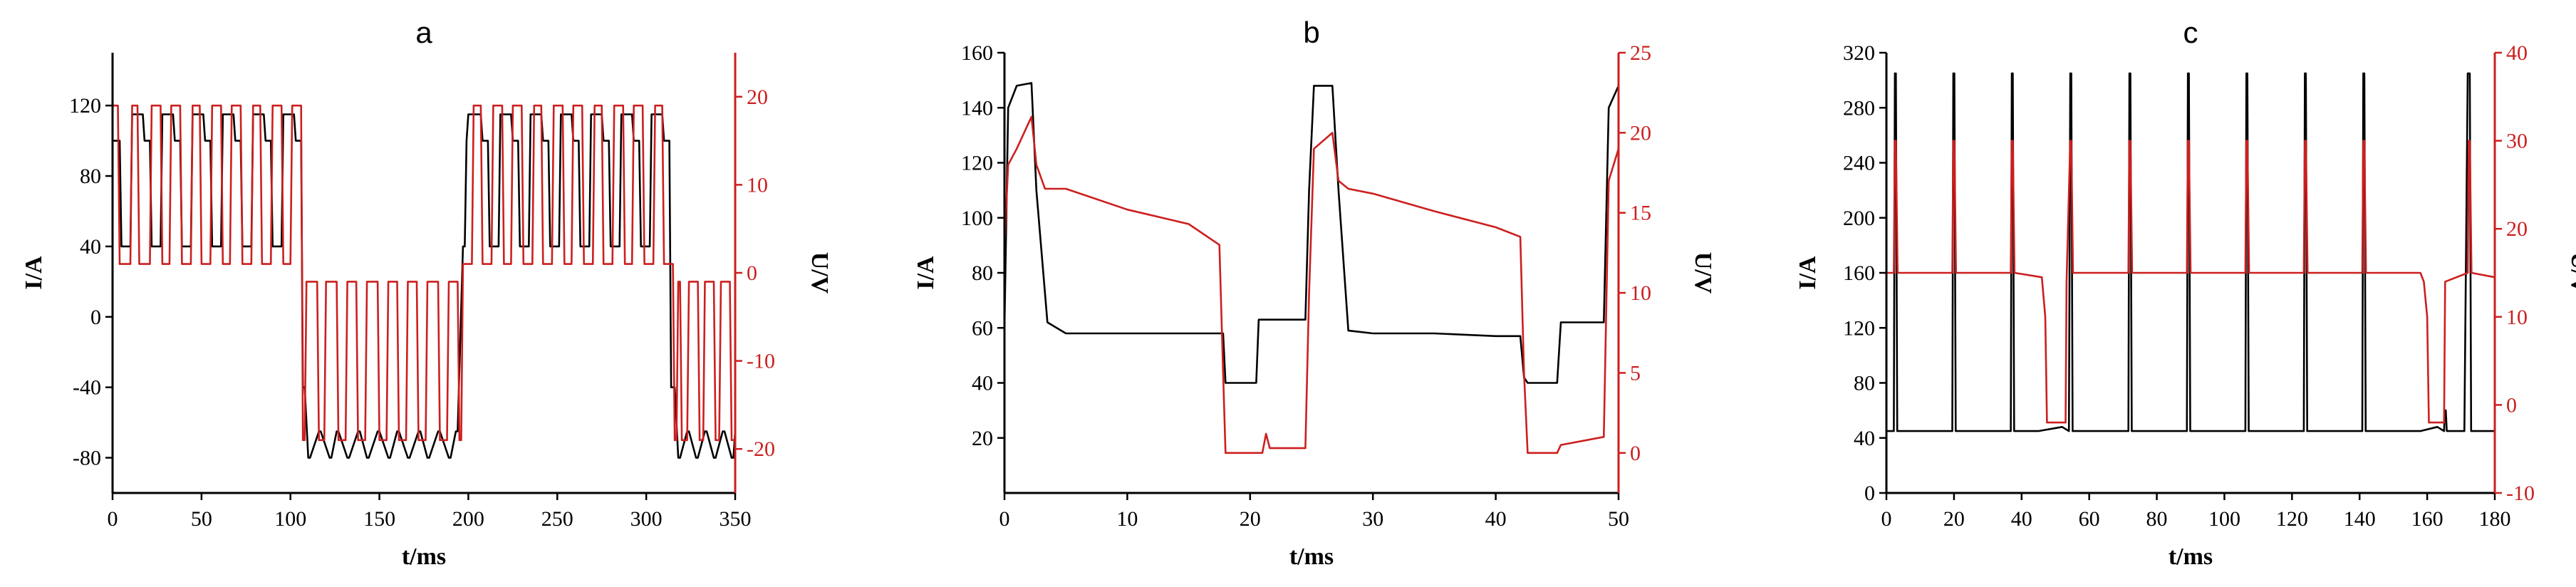 Image resolution: width=2576 pixels, height=587 pixels. Describe the element at coordinates (1635, 373) in the screenshot. I see `right-y-tick-label: 5` at that location.